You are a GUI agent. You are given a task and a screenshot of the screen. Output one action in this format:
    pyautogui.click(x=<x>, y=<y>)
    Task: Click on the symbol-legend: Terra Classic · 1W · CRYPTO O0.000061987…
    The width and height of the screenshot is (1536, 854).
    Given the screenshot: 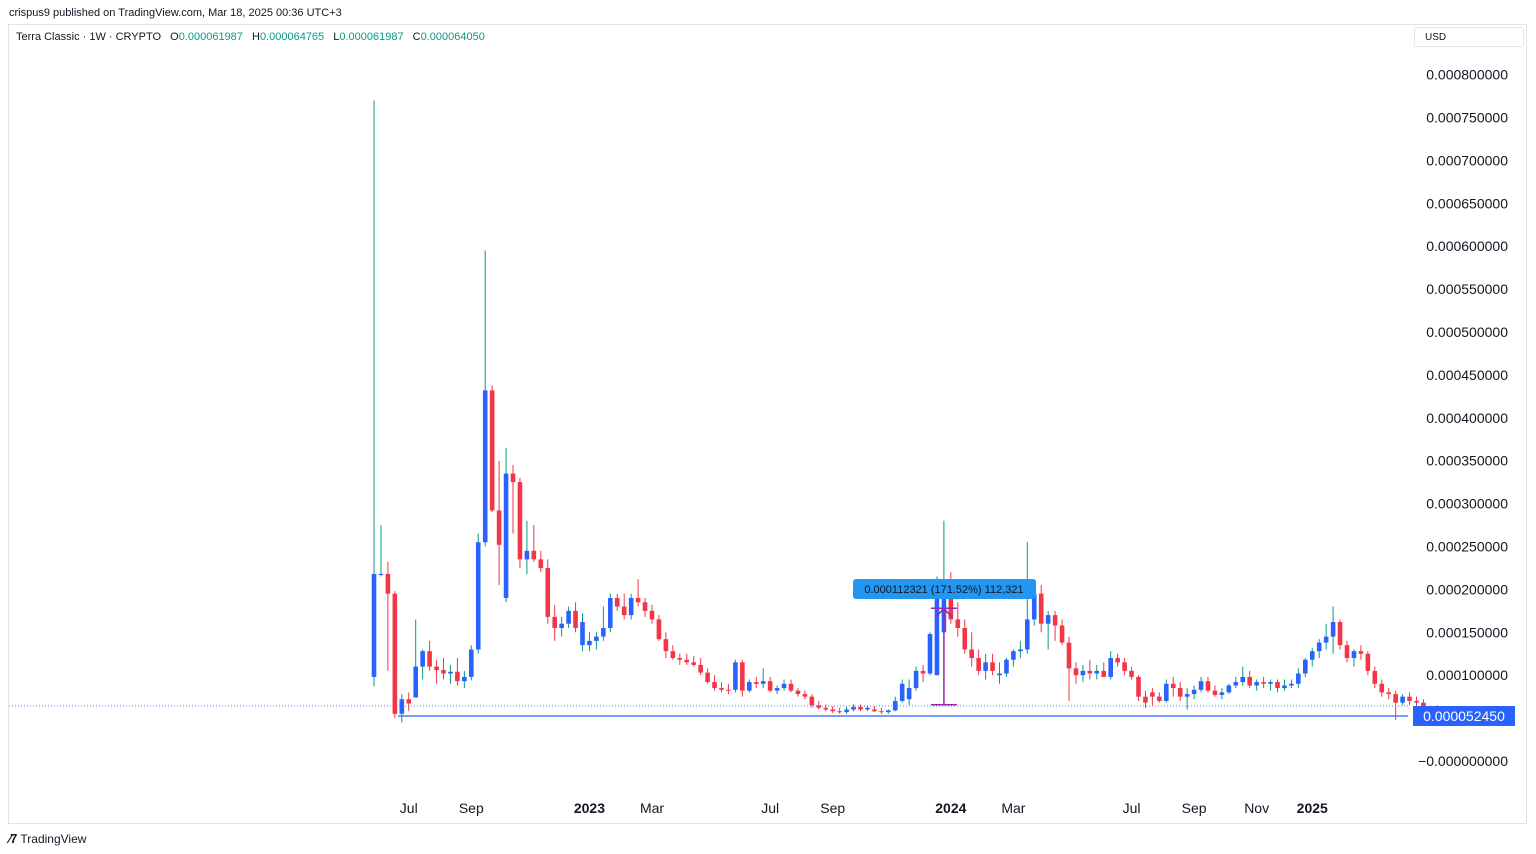 What is the action you would take?
    pyautogui.click(x=250, y=37)
    